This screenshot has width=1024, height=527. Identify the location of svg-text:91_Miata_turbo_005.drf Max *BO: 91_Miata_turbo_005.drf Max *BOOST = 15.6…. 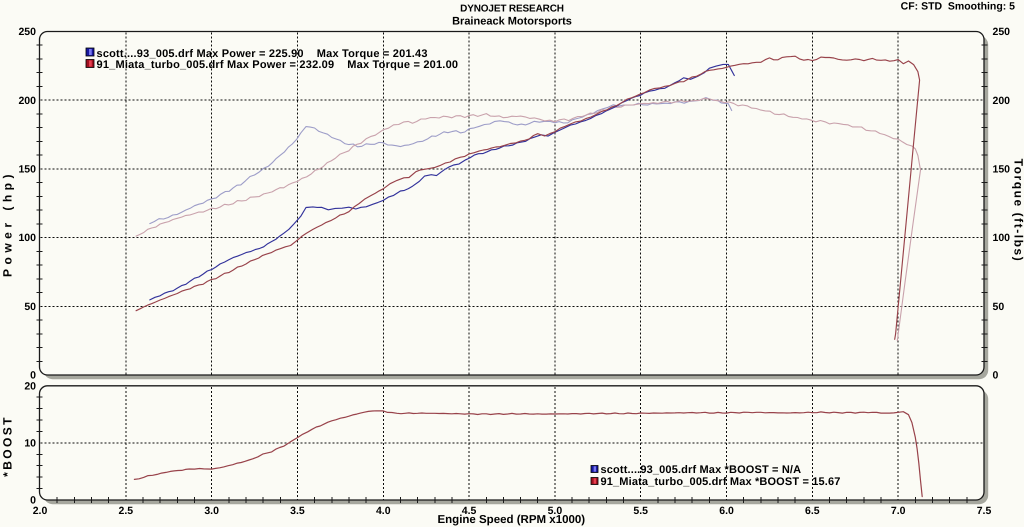
(721, 482).